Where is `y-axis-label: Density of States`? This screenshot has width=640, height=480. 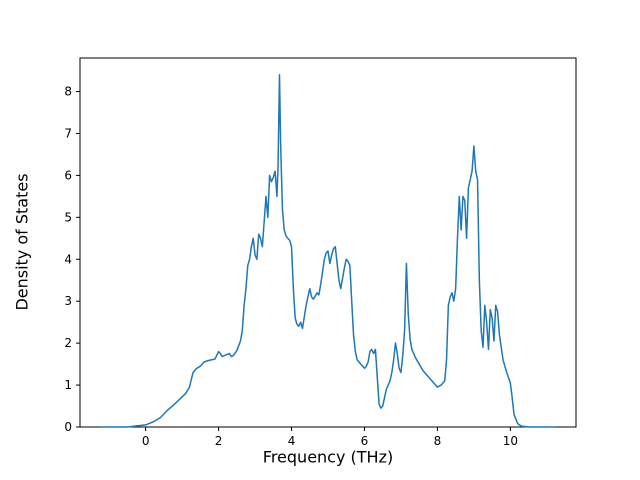
y-axis-label: Density of States is located at coordinates (22, 242).